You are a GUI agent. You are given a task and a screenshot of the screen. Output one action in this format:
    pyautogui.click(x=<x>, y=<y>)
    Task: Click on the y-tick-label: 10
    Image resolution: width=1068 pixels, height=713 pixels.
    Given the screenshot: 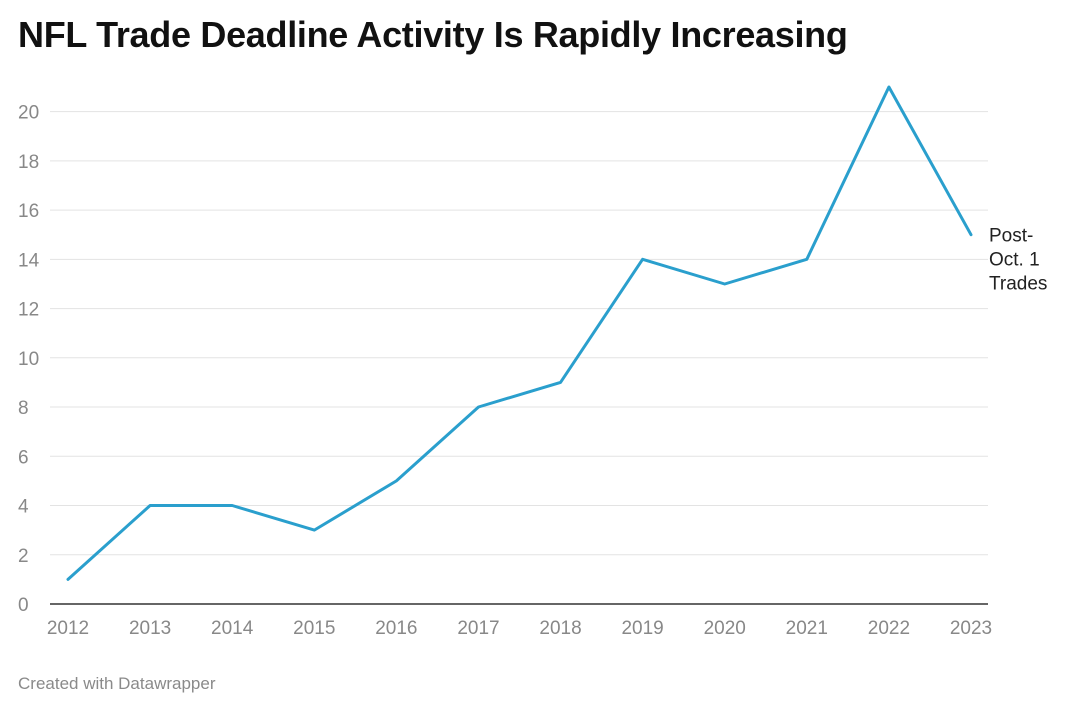 What is the action you would take?
    pyautogui.click(x=28, y=359)
    